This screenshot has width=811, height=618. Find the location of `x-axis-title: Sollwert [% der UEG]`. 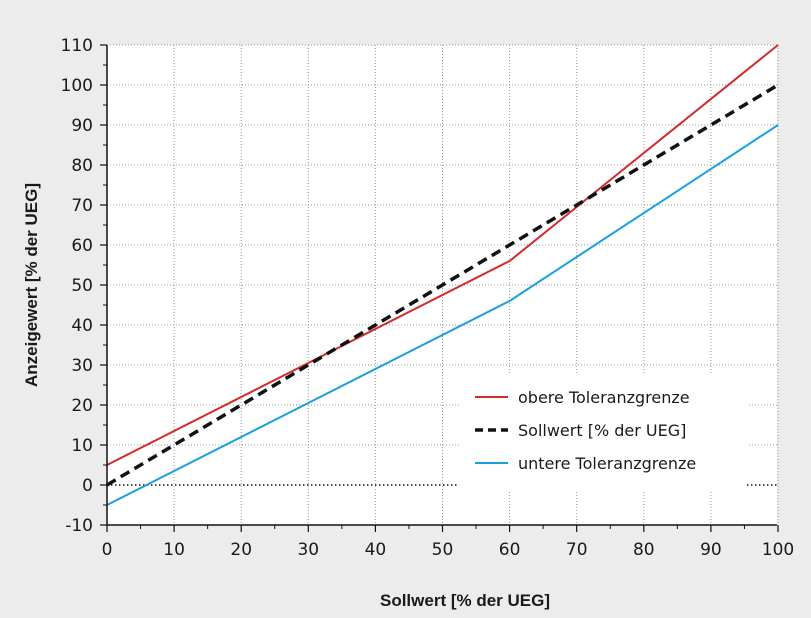

x-axis-title: Sollwert [% der UEG] is located at coordinates (465, 600).